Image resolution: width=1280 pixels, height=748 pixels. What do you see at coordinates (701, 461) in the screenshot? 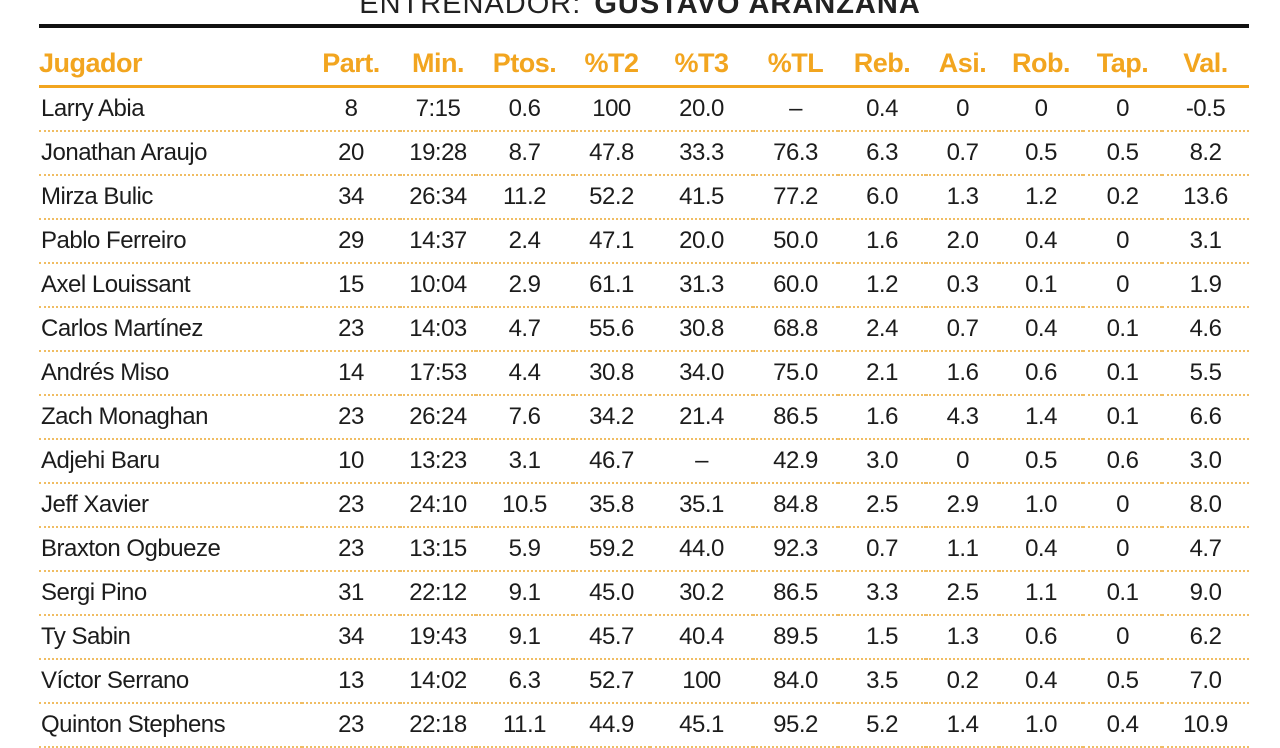
I see `cell-pct-t3: –` at bounding box center [701, 461].